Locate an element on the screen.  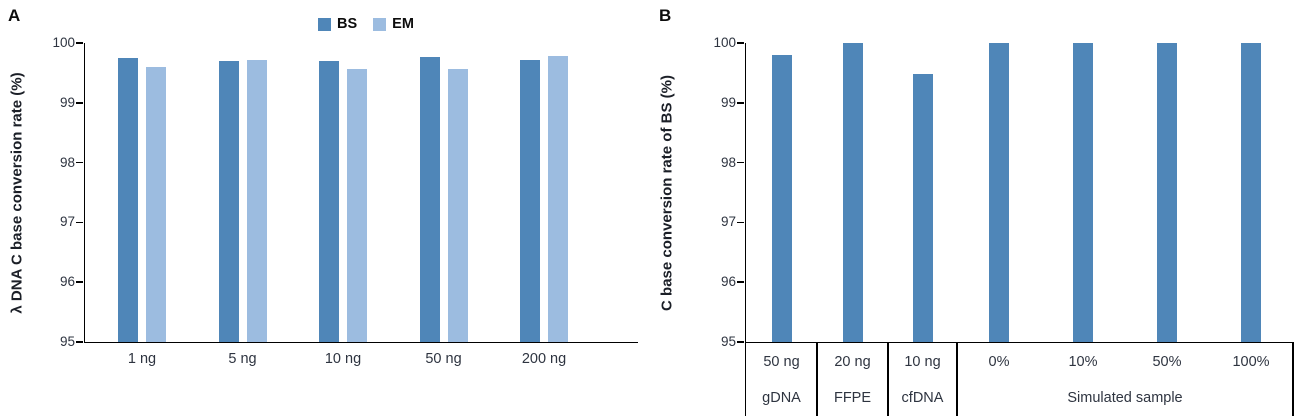
x-group-label-cfdna: cfDNA is located at coordinates (922, 398).